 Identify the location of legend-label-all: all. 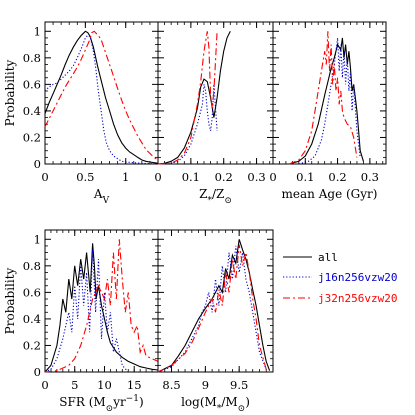
(328, 257).